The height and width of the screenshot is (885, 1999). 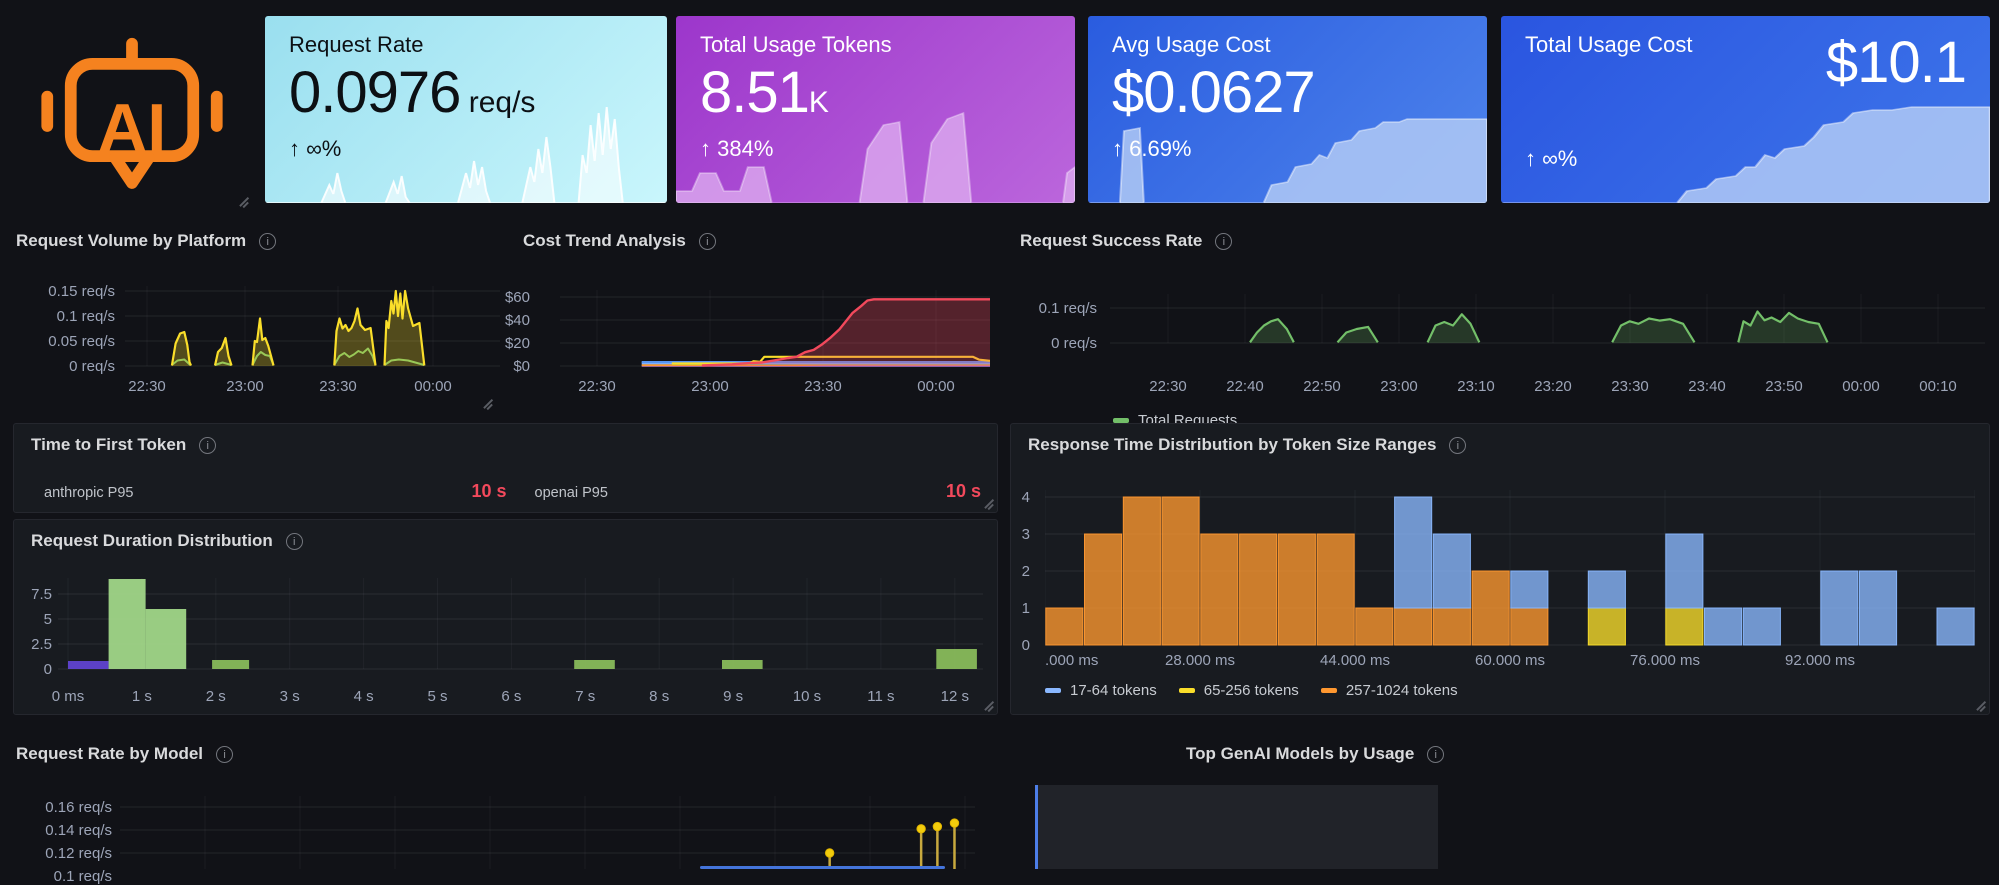 I want to click on ttft-metric-label: openai P95, so click(x=571, y=493).